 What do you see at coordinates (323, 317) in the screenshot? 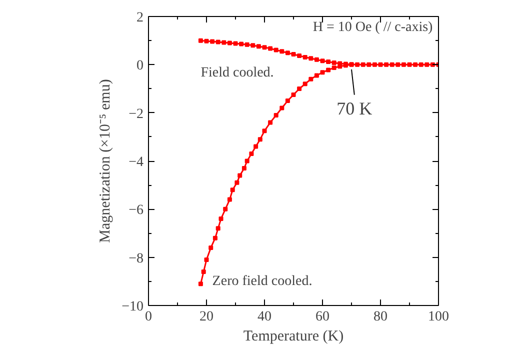
I see `x-tick-label: 60` at bounding box center [323, 317].